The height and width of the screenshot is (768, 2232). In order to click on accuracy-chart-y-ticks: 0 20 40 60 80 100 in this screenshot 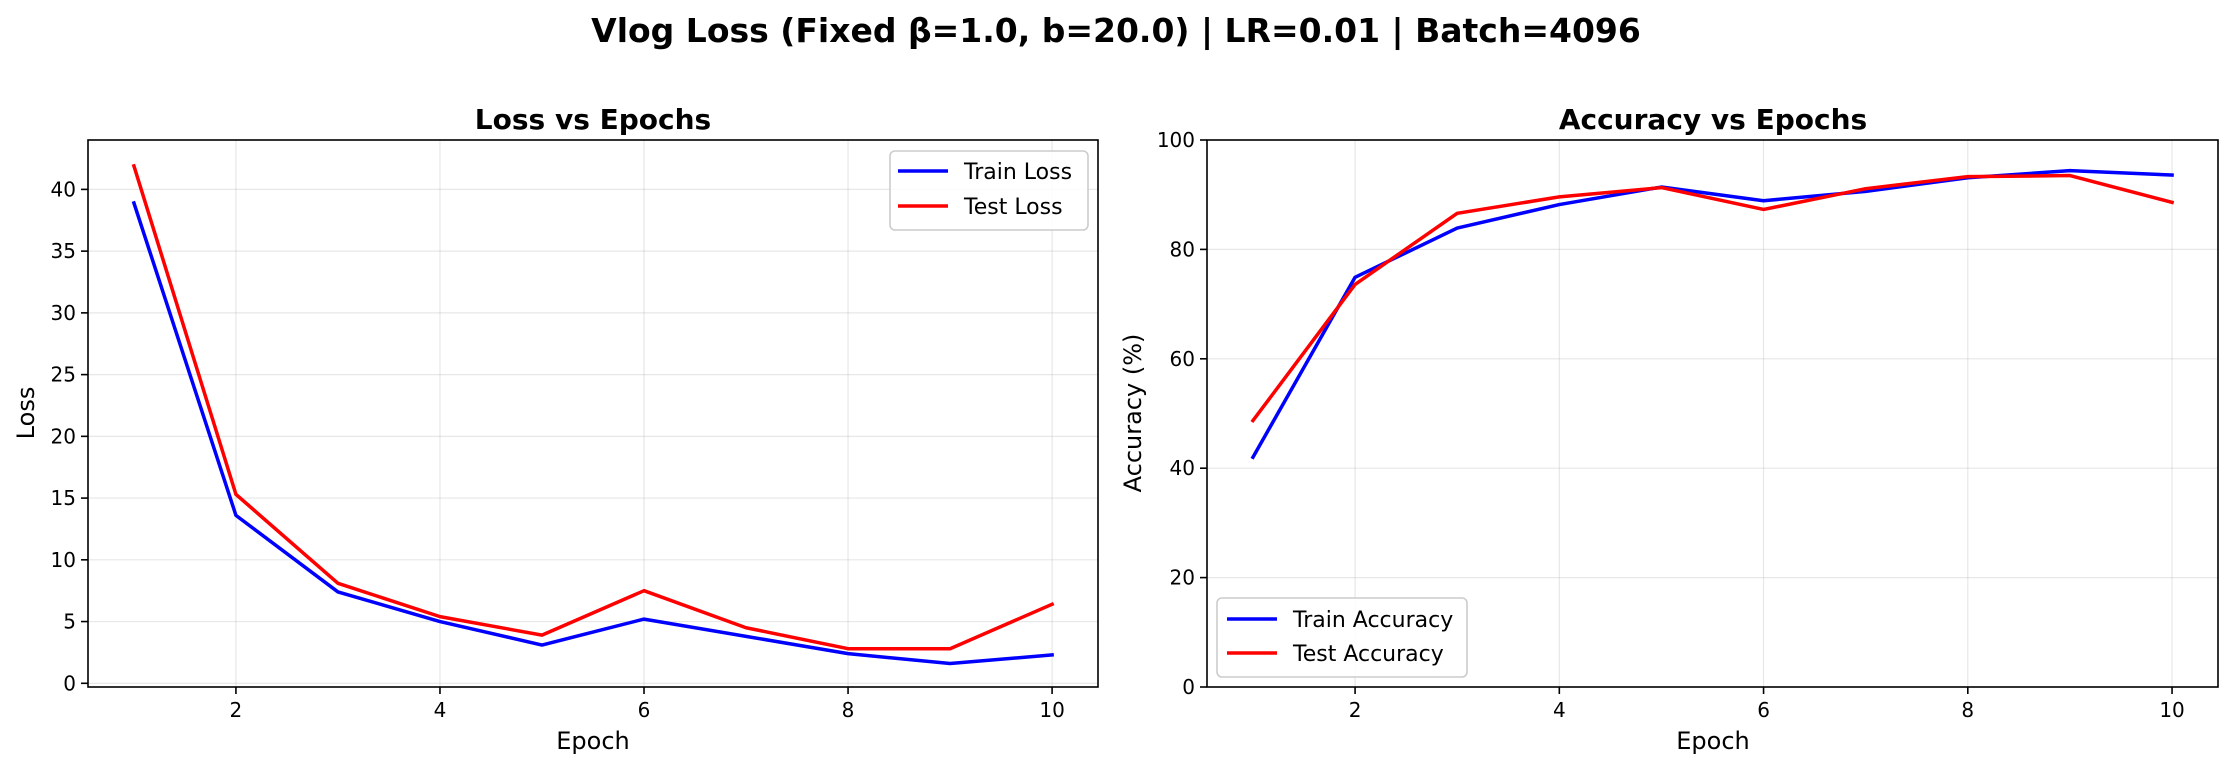, I will do `click(1182, 413)`.